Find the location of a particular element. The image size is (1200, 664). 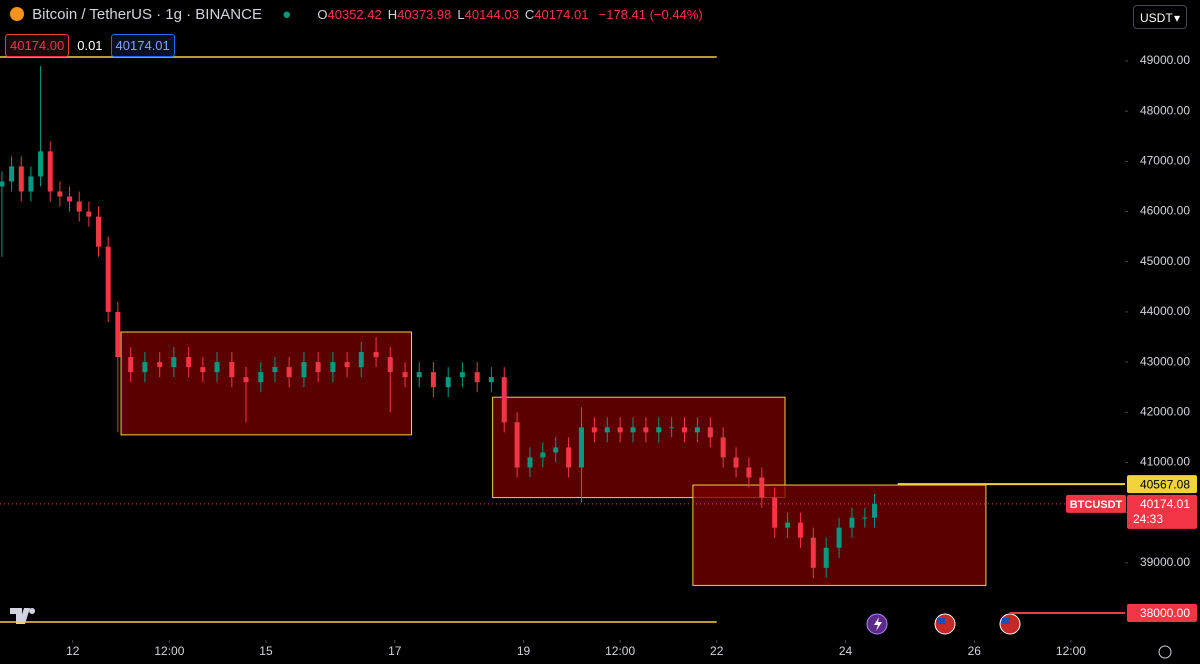

x-tick-label: 22 is located at coordinates (717, 651).